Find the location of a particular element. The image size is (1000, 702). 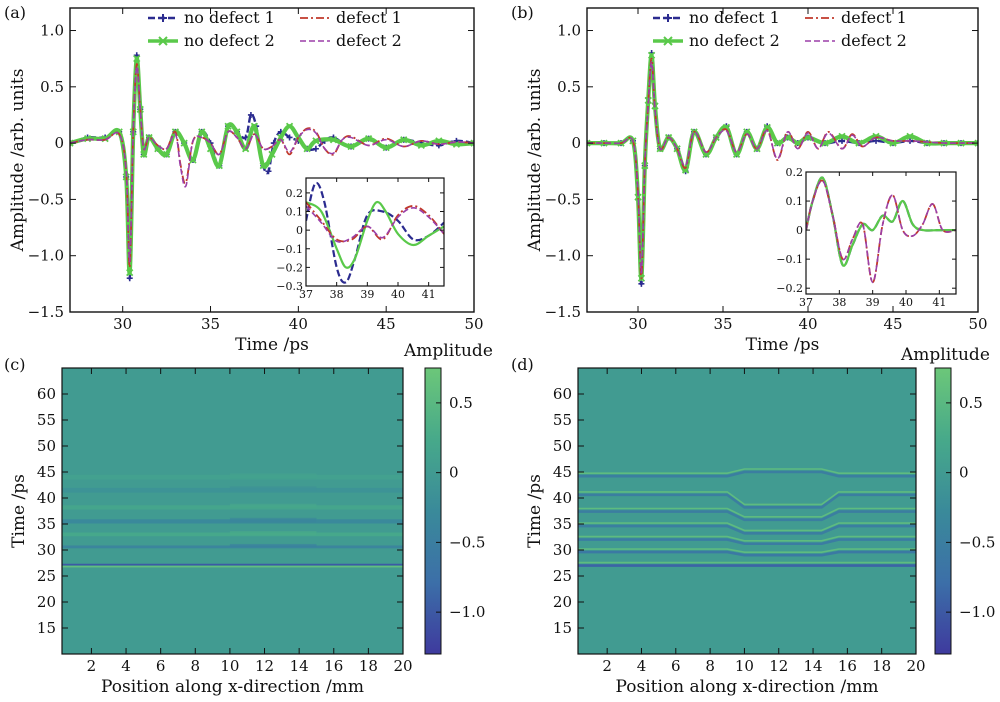

y-tick-label: −1.5 is located at coordinates (563, 312).